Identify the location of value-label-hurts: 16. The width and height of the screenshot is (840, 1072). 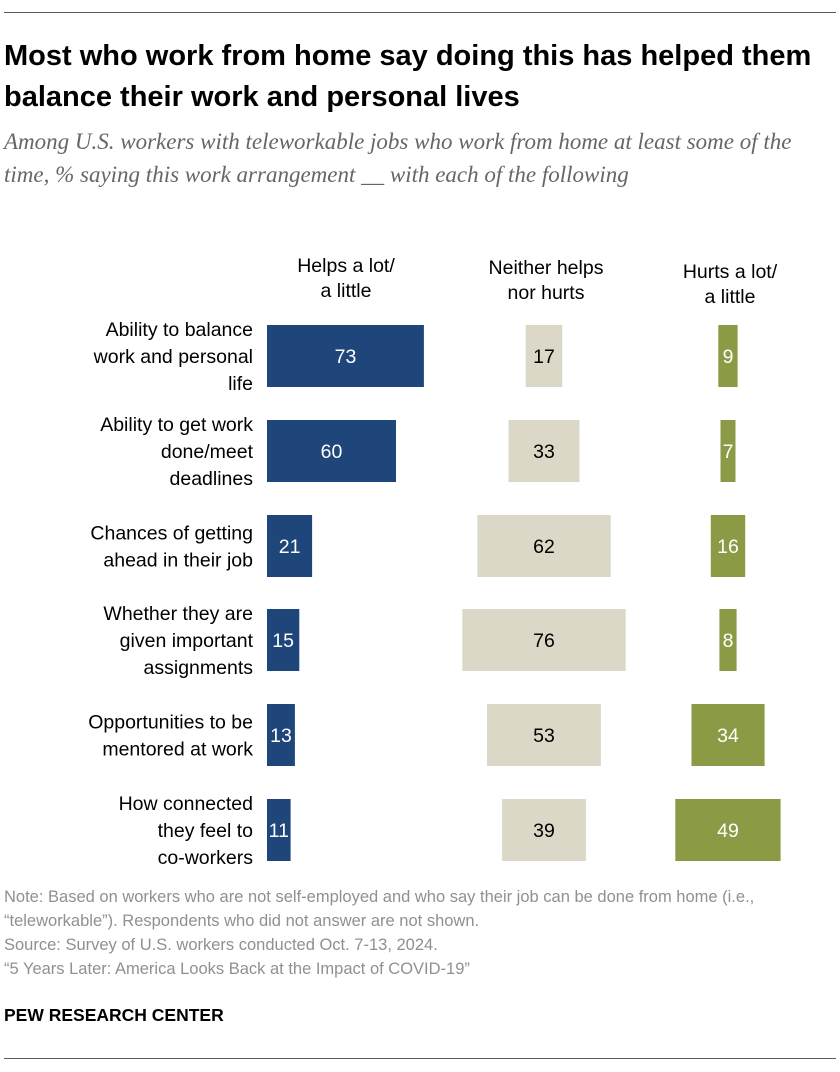
(728, 547).